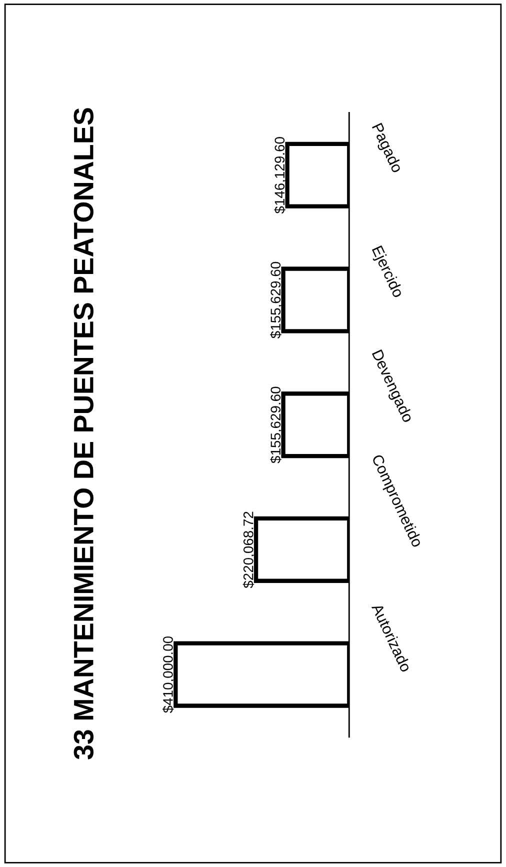 This screenshot has height=867, width=506. Describe the element at coordinates (168, 674) in the screenshot. I see `data-label: $410,000.00` at that location.